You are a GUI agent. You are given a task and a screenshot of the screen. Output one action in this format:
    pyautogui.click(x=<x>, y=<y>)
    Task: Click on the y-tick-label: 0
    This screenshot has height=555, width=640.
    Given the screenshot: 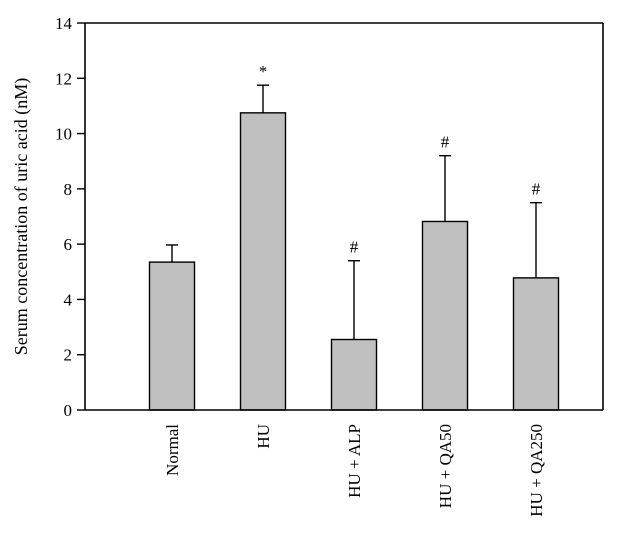 What is the action you would take?
    pyautogui.click(x=68, y=410)
    